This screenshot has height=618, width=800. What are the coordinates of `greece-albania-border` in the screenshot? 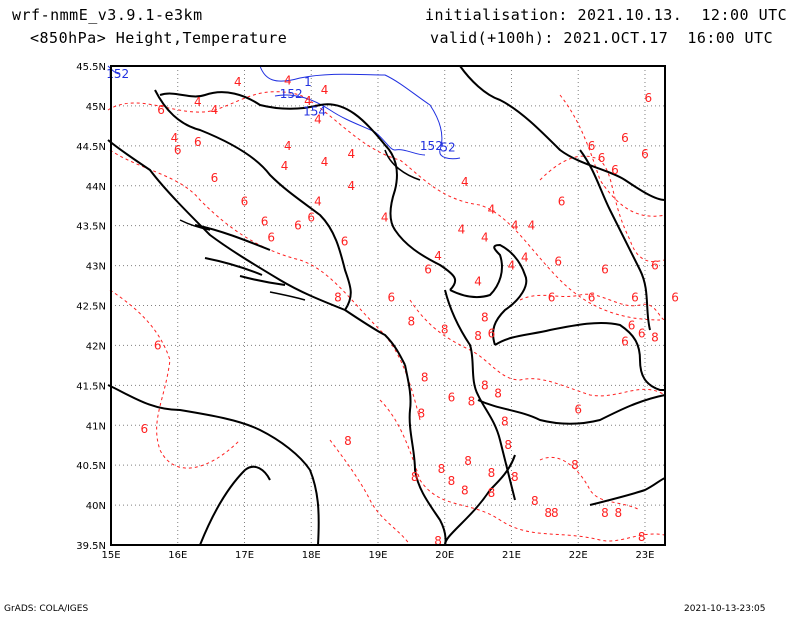 It's located at (480, 500).